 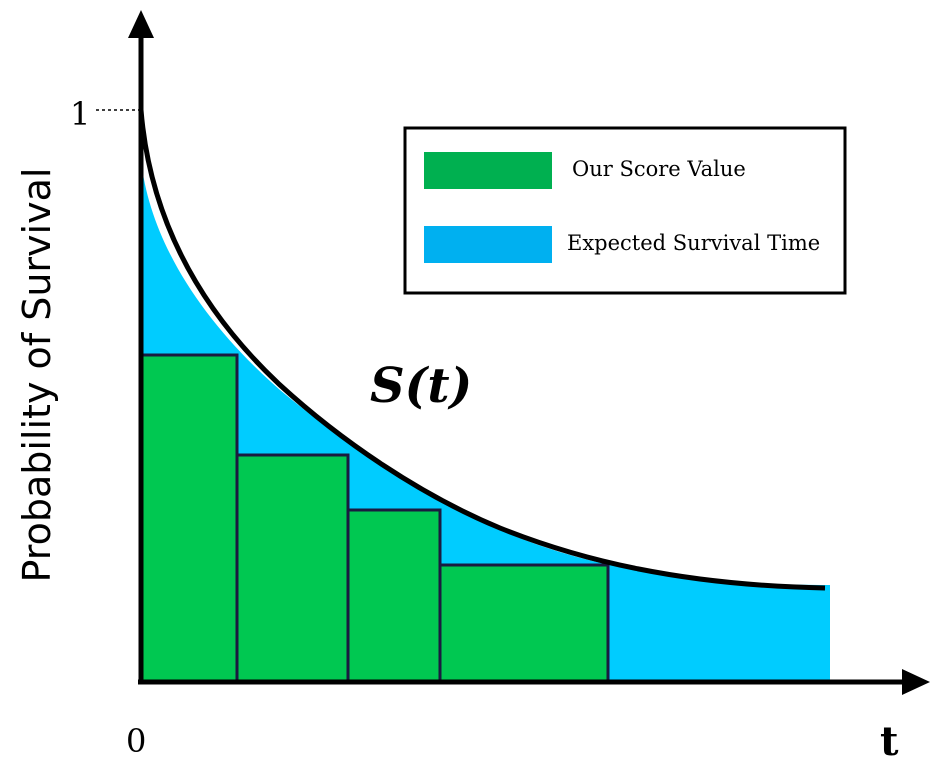 I want to click on legend-swatch-survival, so click(x=488, y=244).